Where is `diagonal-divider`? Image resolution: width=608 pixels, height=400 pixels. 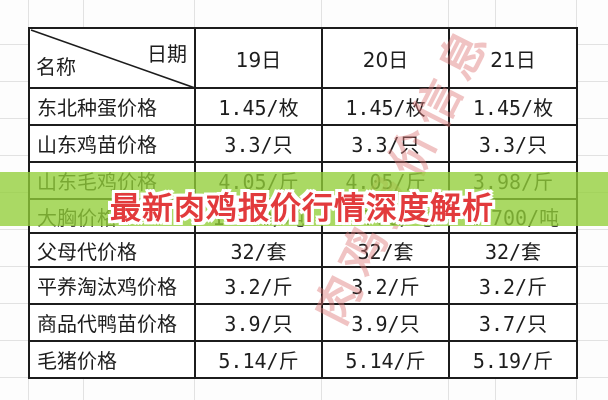
diagonal-divider is located at coordinates (112, 58).